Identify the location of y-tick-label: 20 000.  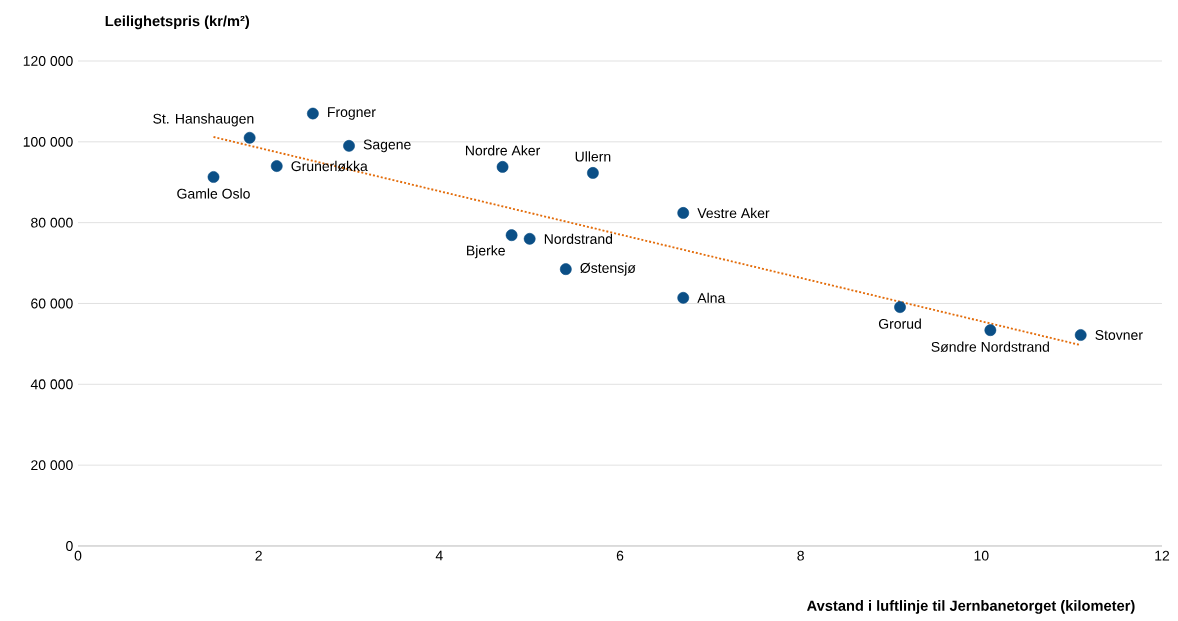
(52, 465).